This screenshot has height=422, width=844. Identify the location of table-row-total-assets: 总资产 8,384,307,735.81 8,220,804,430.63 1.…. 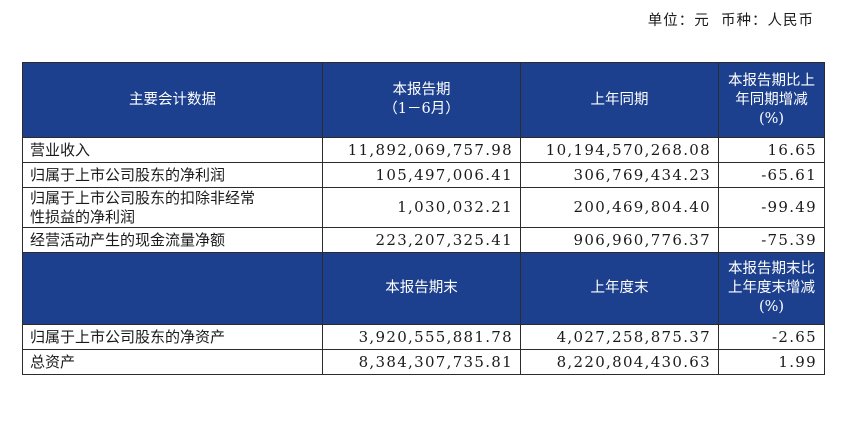
(423, 362).